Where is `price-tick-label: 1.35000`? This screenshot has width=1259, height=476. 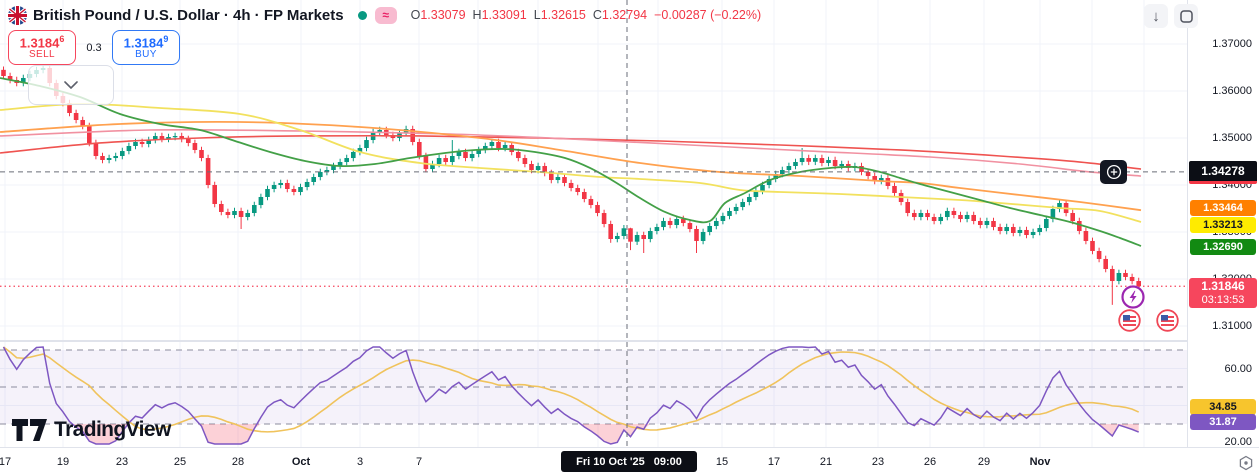 price-tick-label: 1.35000 is located at coordinates (1232, 138).